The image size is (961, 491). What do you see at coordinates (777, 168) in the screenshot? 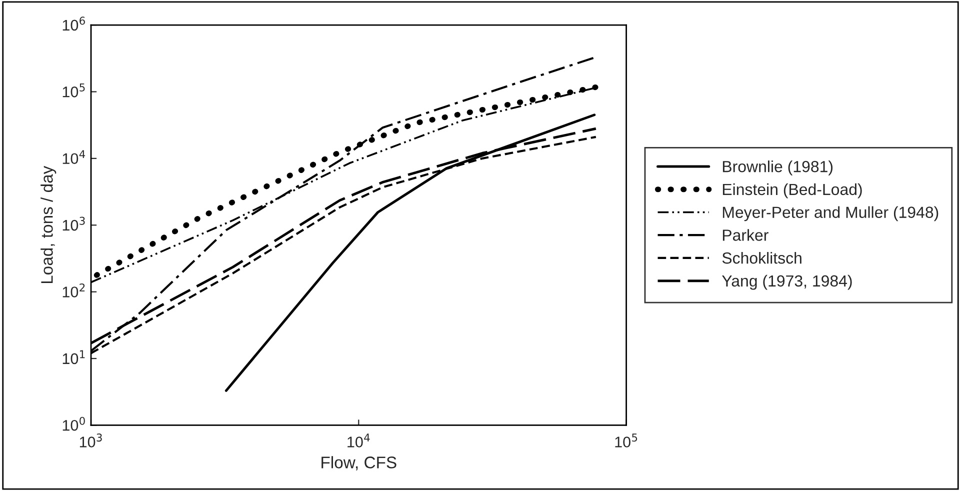
I see `legend-label: Brownlie (1981)` at bounding box center [777, 168].